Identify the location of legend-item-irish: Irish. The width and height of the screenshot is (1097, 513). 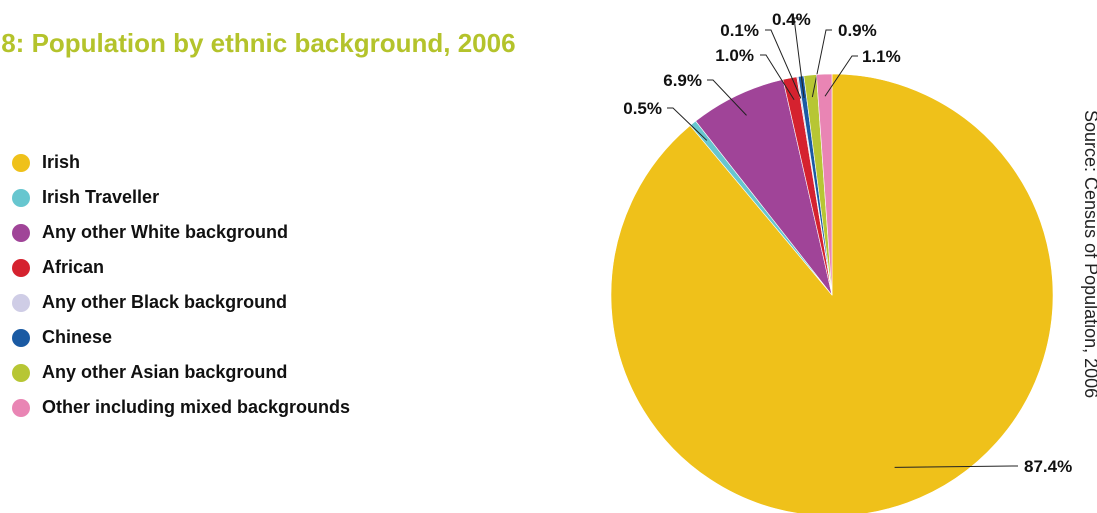
(181, 162).